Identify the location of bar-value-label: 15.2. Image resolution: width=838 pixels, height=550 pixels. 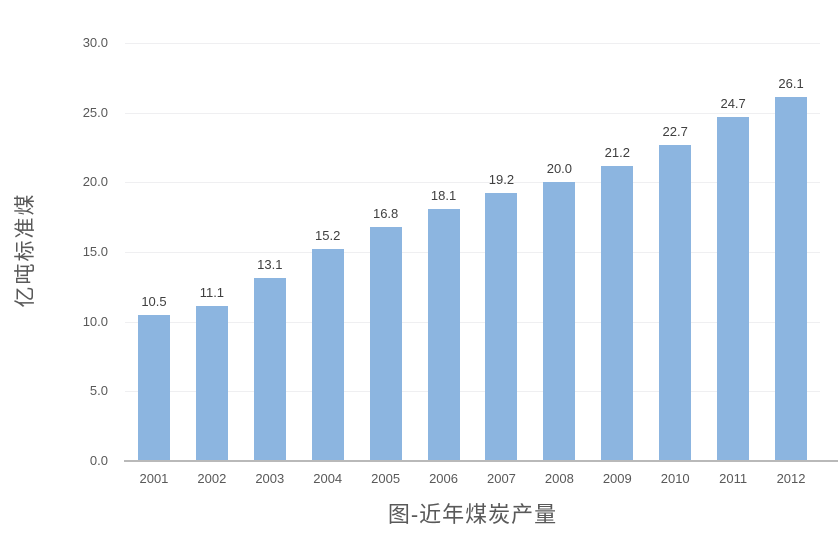
(328, 236).